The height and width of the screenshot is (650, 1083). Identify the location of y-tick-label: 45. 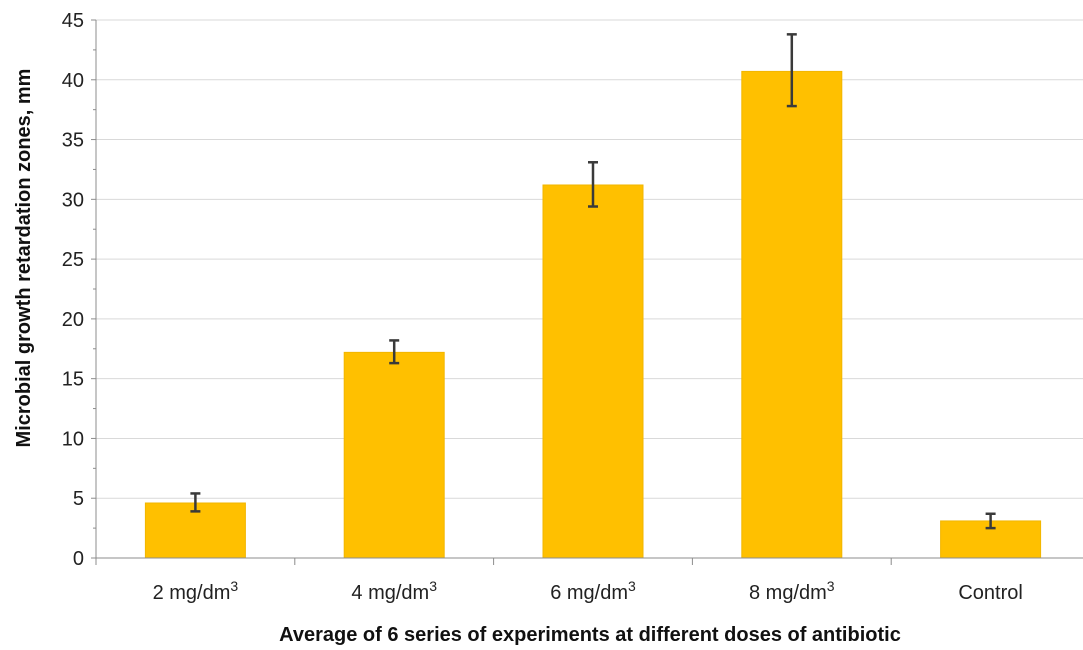
(73, 21).